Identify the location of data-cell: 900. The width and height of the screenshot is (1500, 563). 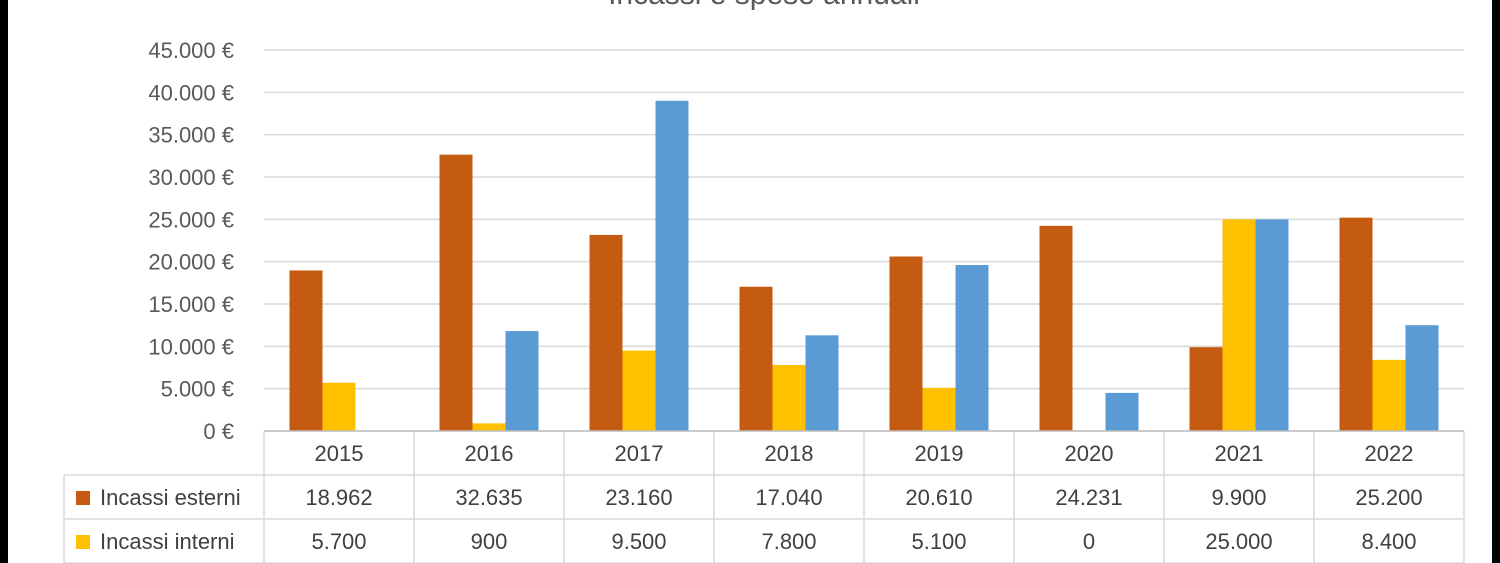
(489, 541).